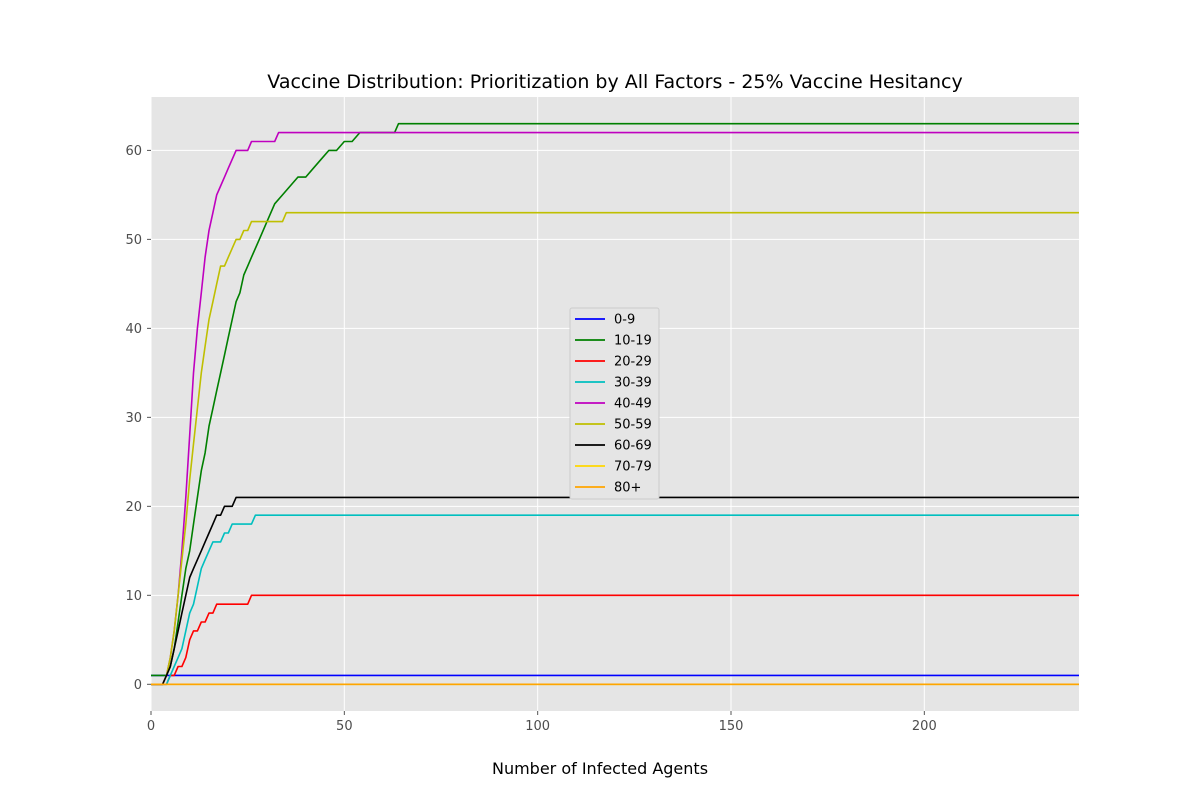 The image size is (1200, 800). What do you see at coordinates (633, 341) in the screenshot?
I see `legend-label-10-19: 10-19` at bounding box center [633, 341].